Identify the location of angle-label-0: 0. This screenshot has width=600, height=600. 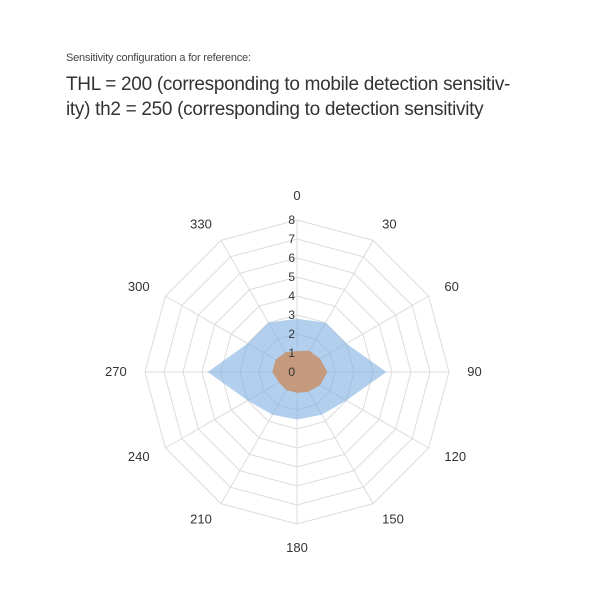
(296, 195).